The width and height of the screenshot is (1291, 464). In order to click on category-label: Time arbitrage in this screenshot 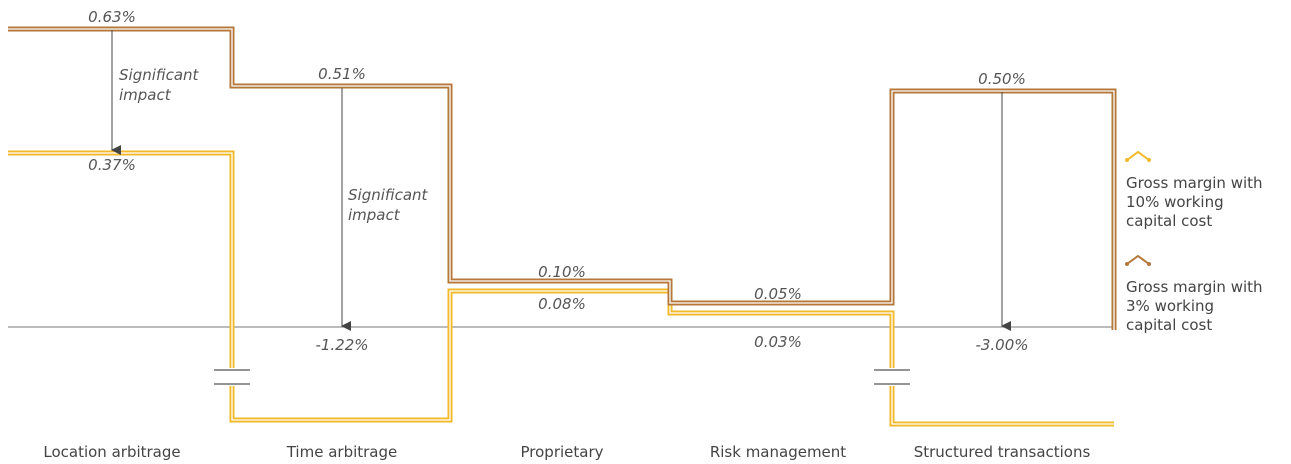, I will do `click(342, 452)`.